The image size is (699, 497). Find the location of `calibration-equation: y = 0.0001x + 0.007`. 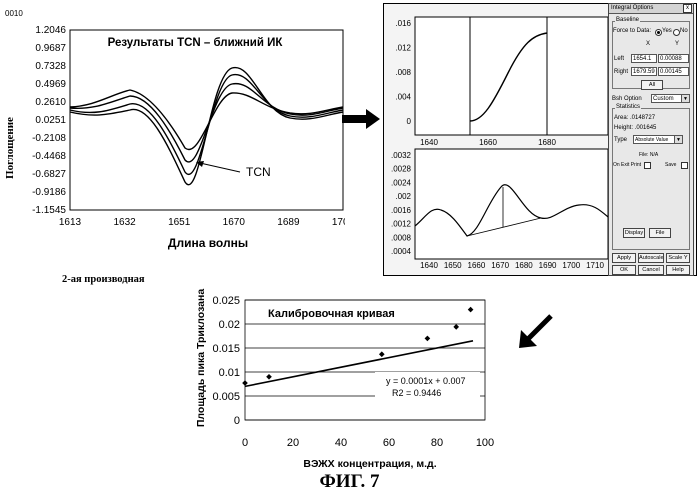

calibration-equation: y = 0.0001x + 0.007 is located at coordinates (426, 381).